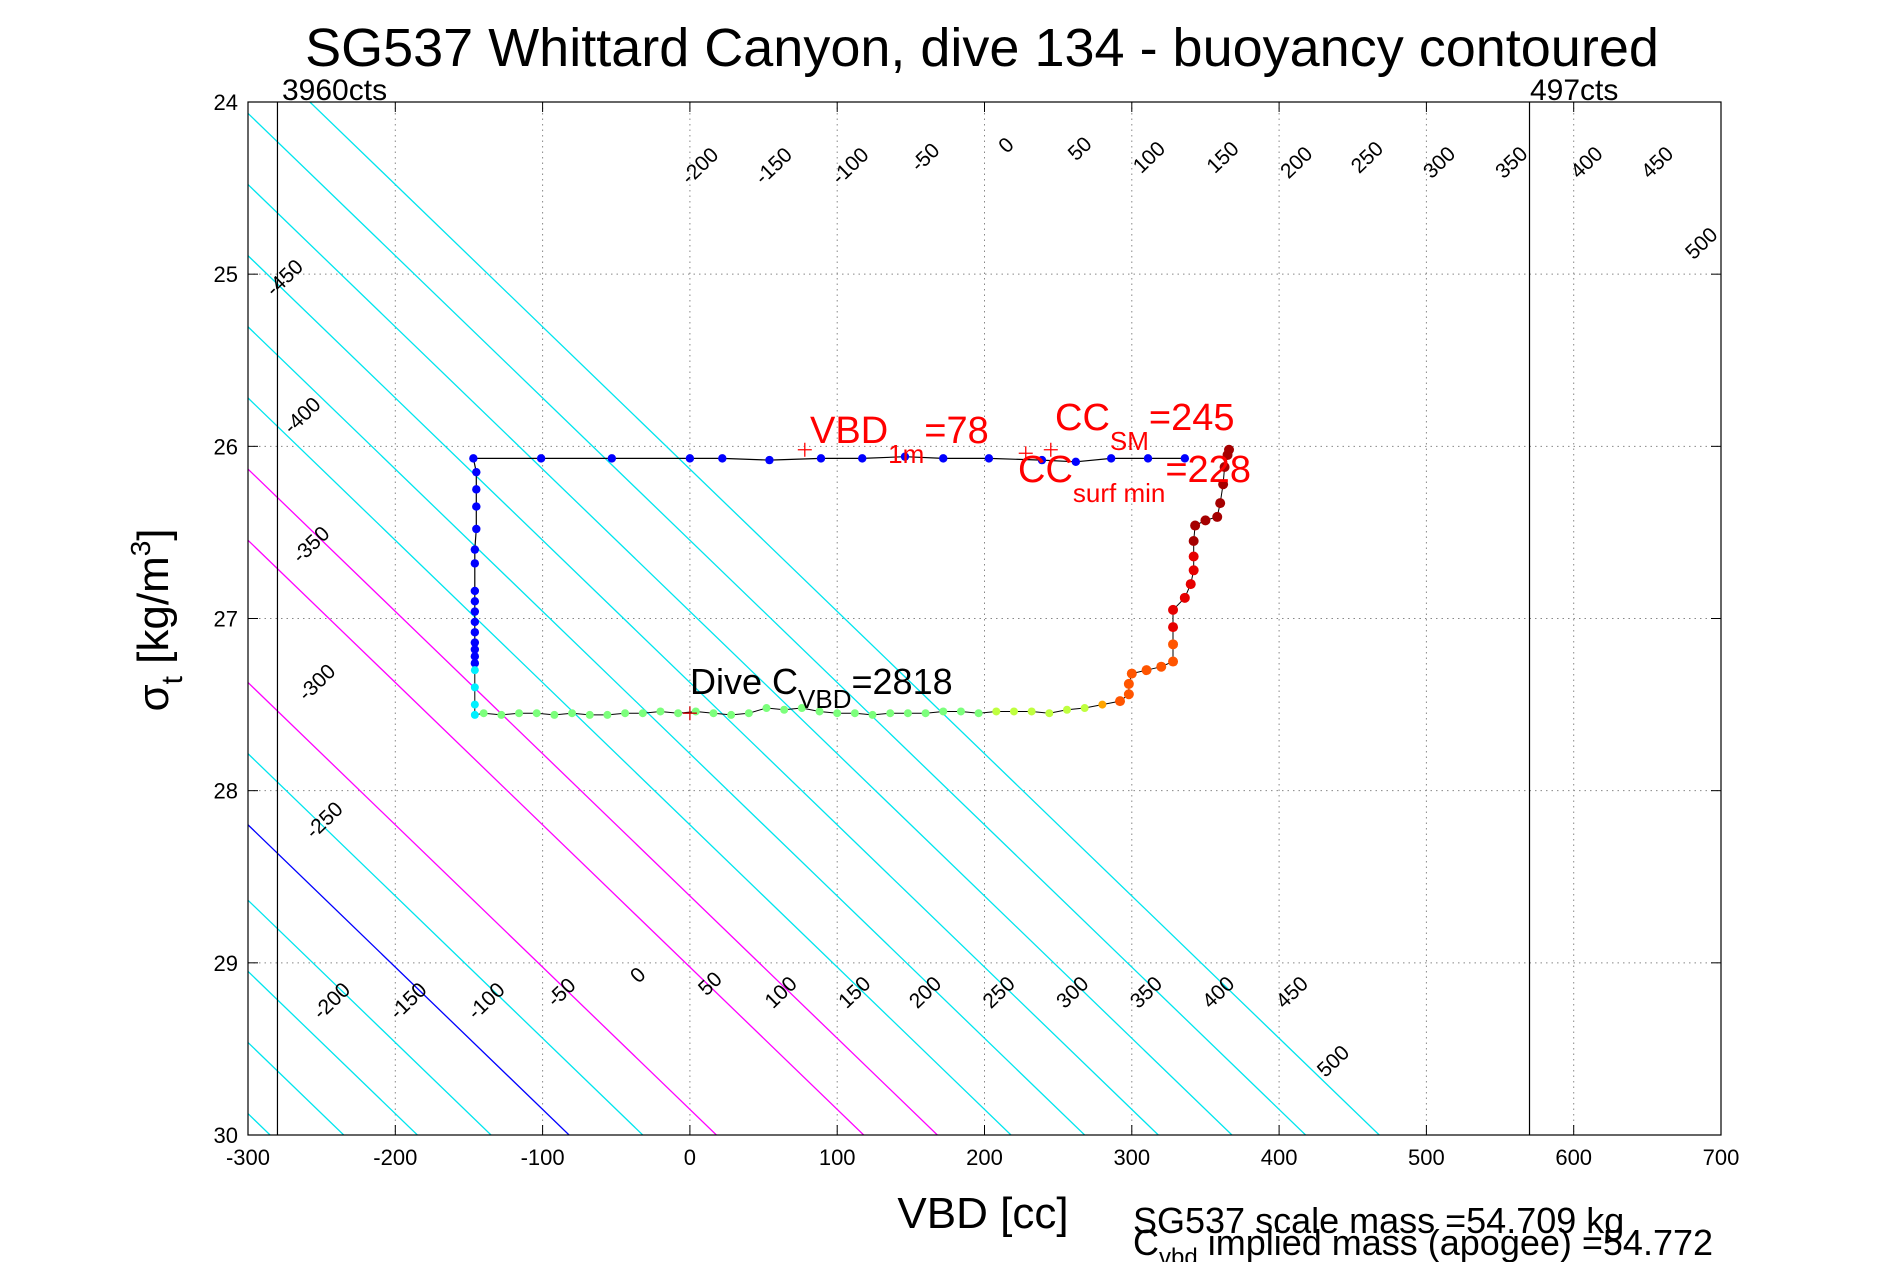  What do you see at coordinates (1146, 1242) in the screenshot?
I see `implied-mass-main: C` at bounding box center [1146, 1242].